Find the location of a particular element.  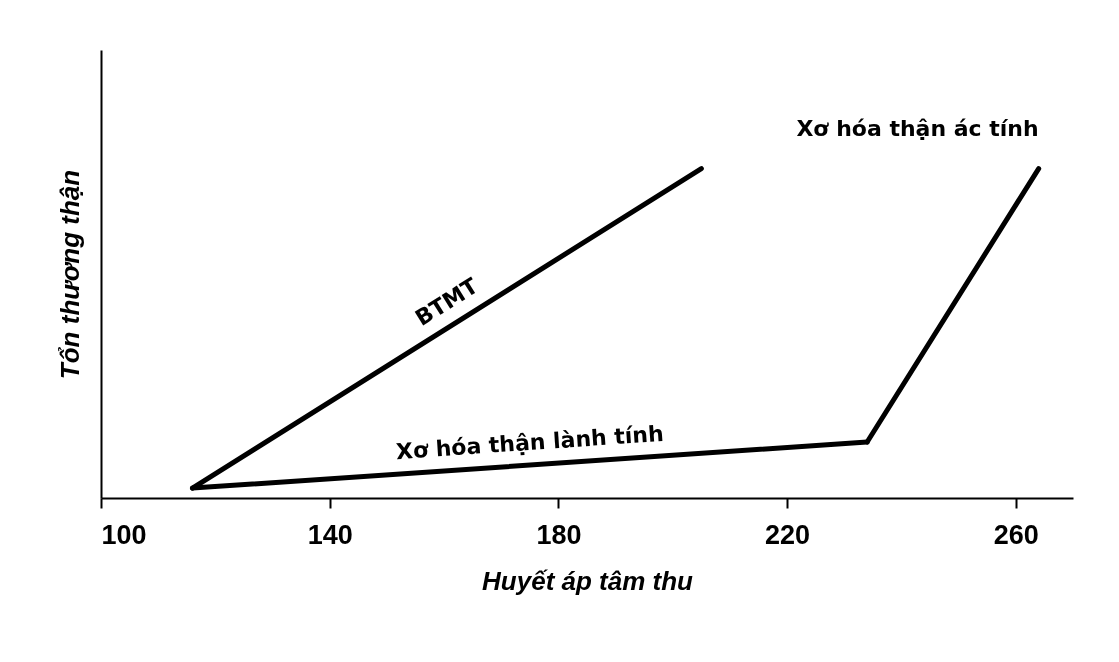

series-label: Xơ hóa thận ác tính is located at coordinates (917, 128).